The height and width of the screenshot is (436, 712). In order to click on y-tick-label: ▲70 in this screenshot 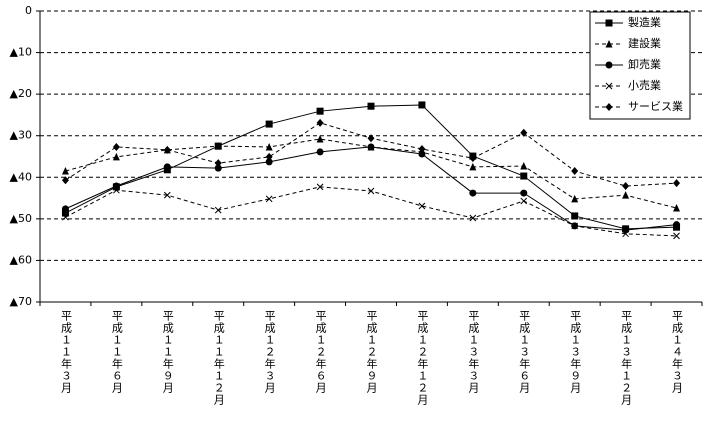, I will do `click(21, 301)`.